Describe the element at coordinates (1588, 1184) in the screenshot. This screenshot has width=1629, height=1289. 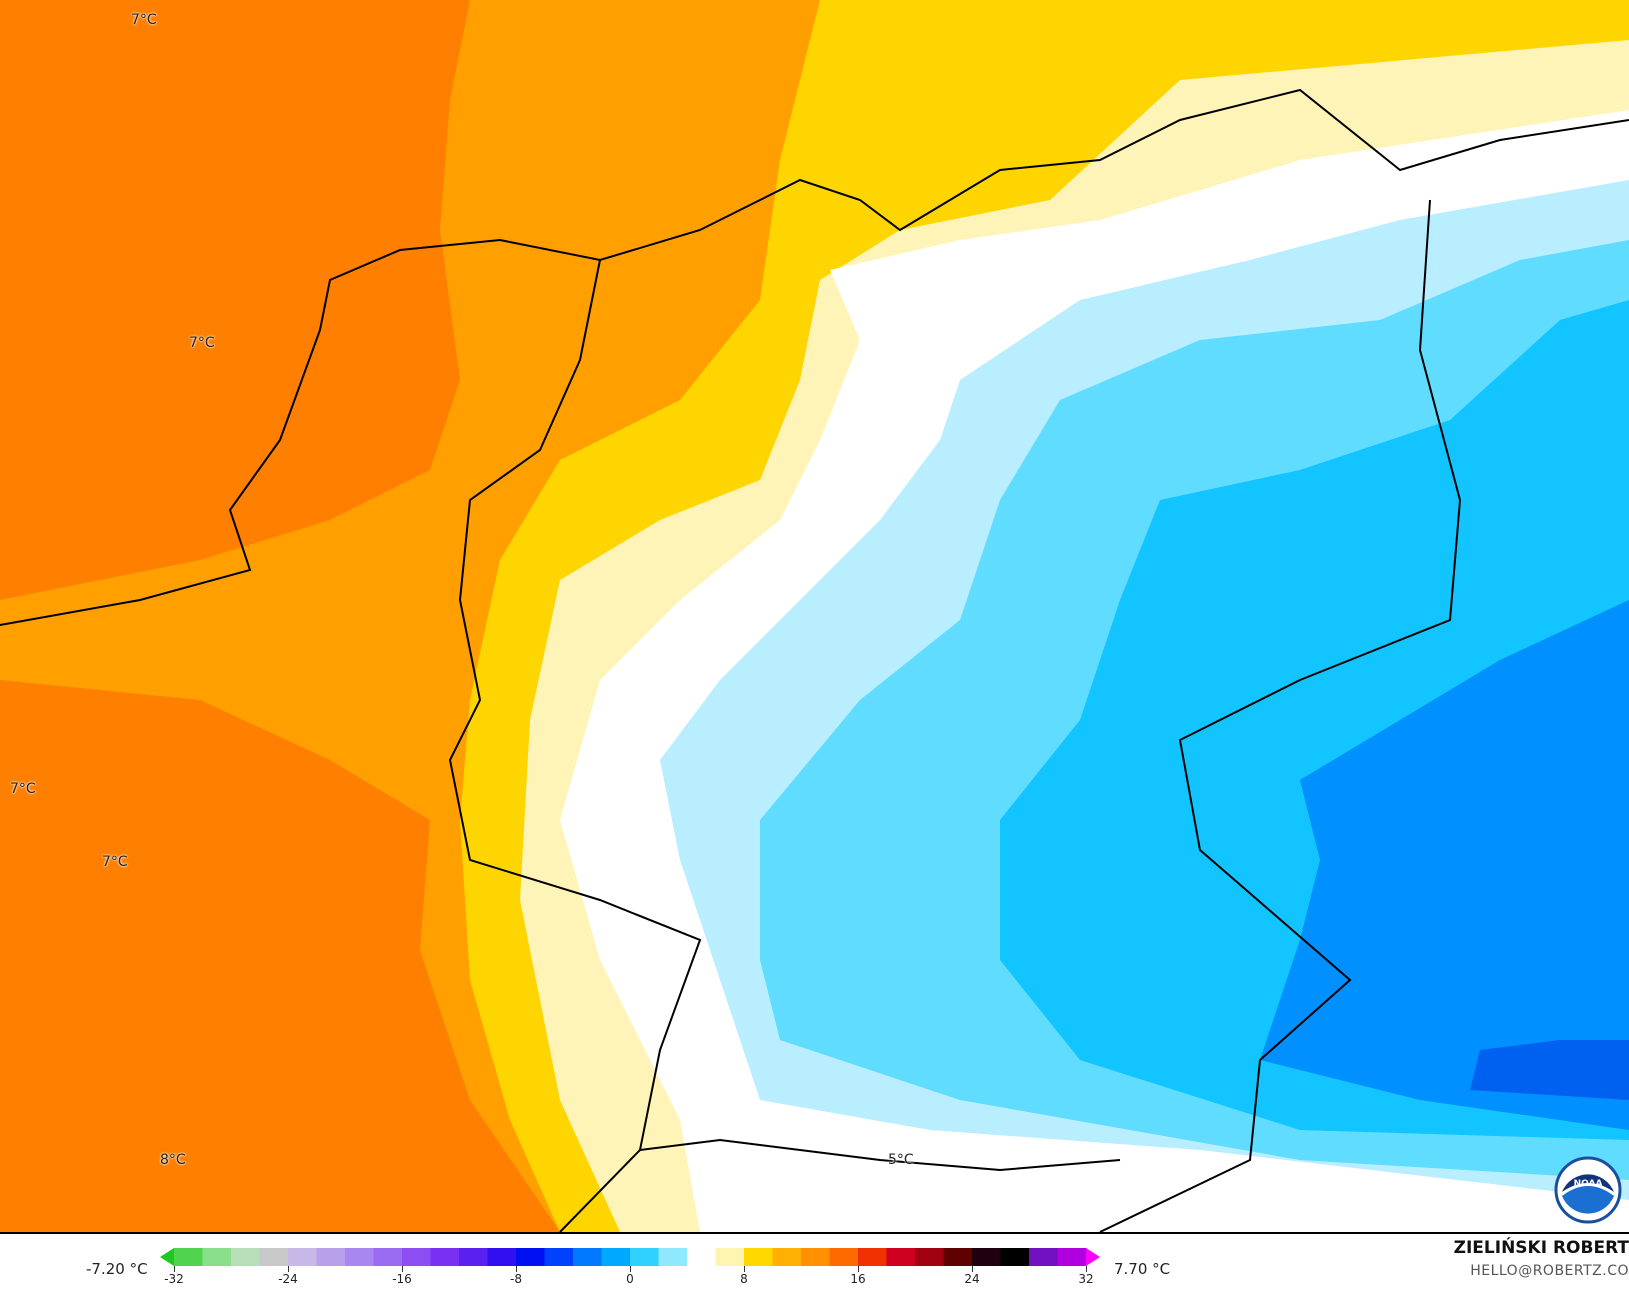
I see `svg-text: NOAA` at that location.